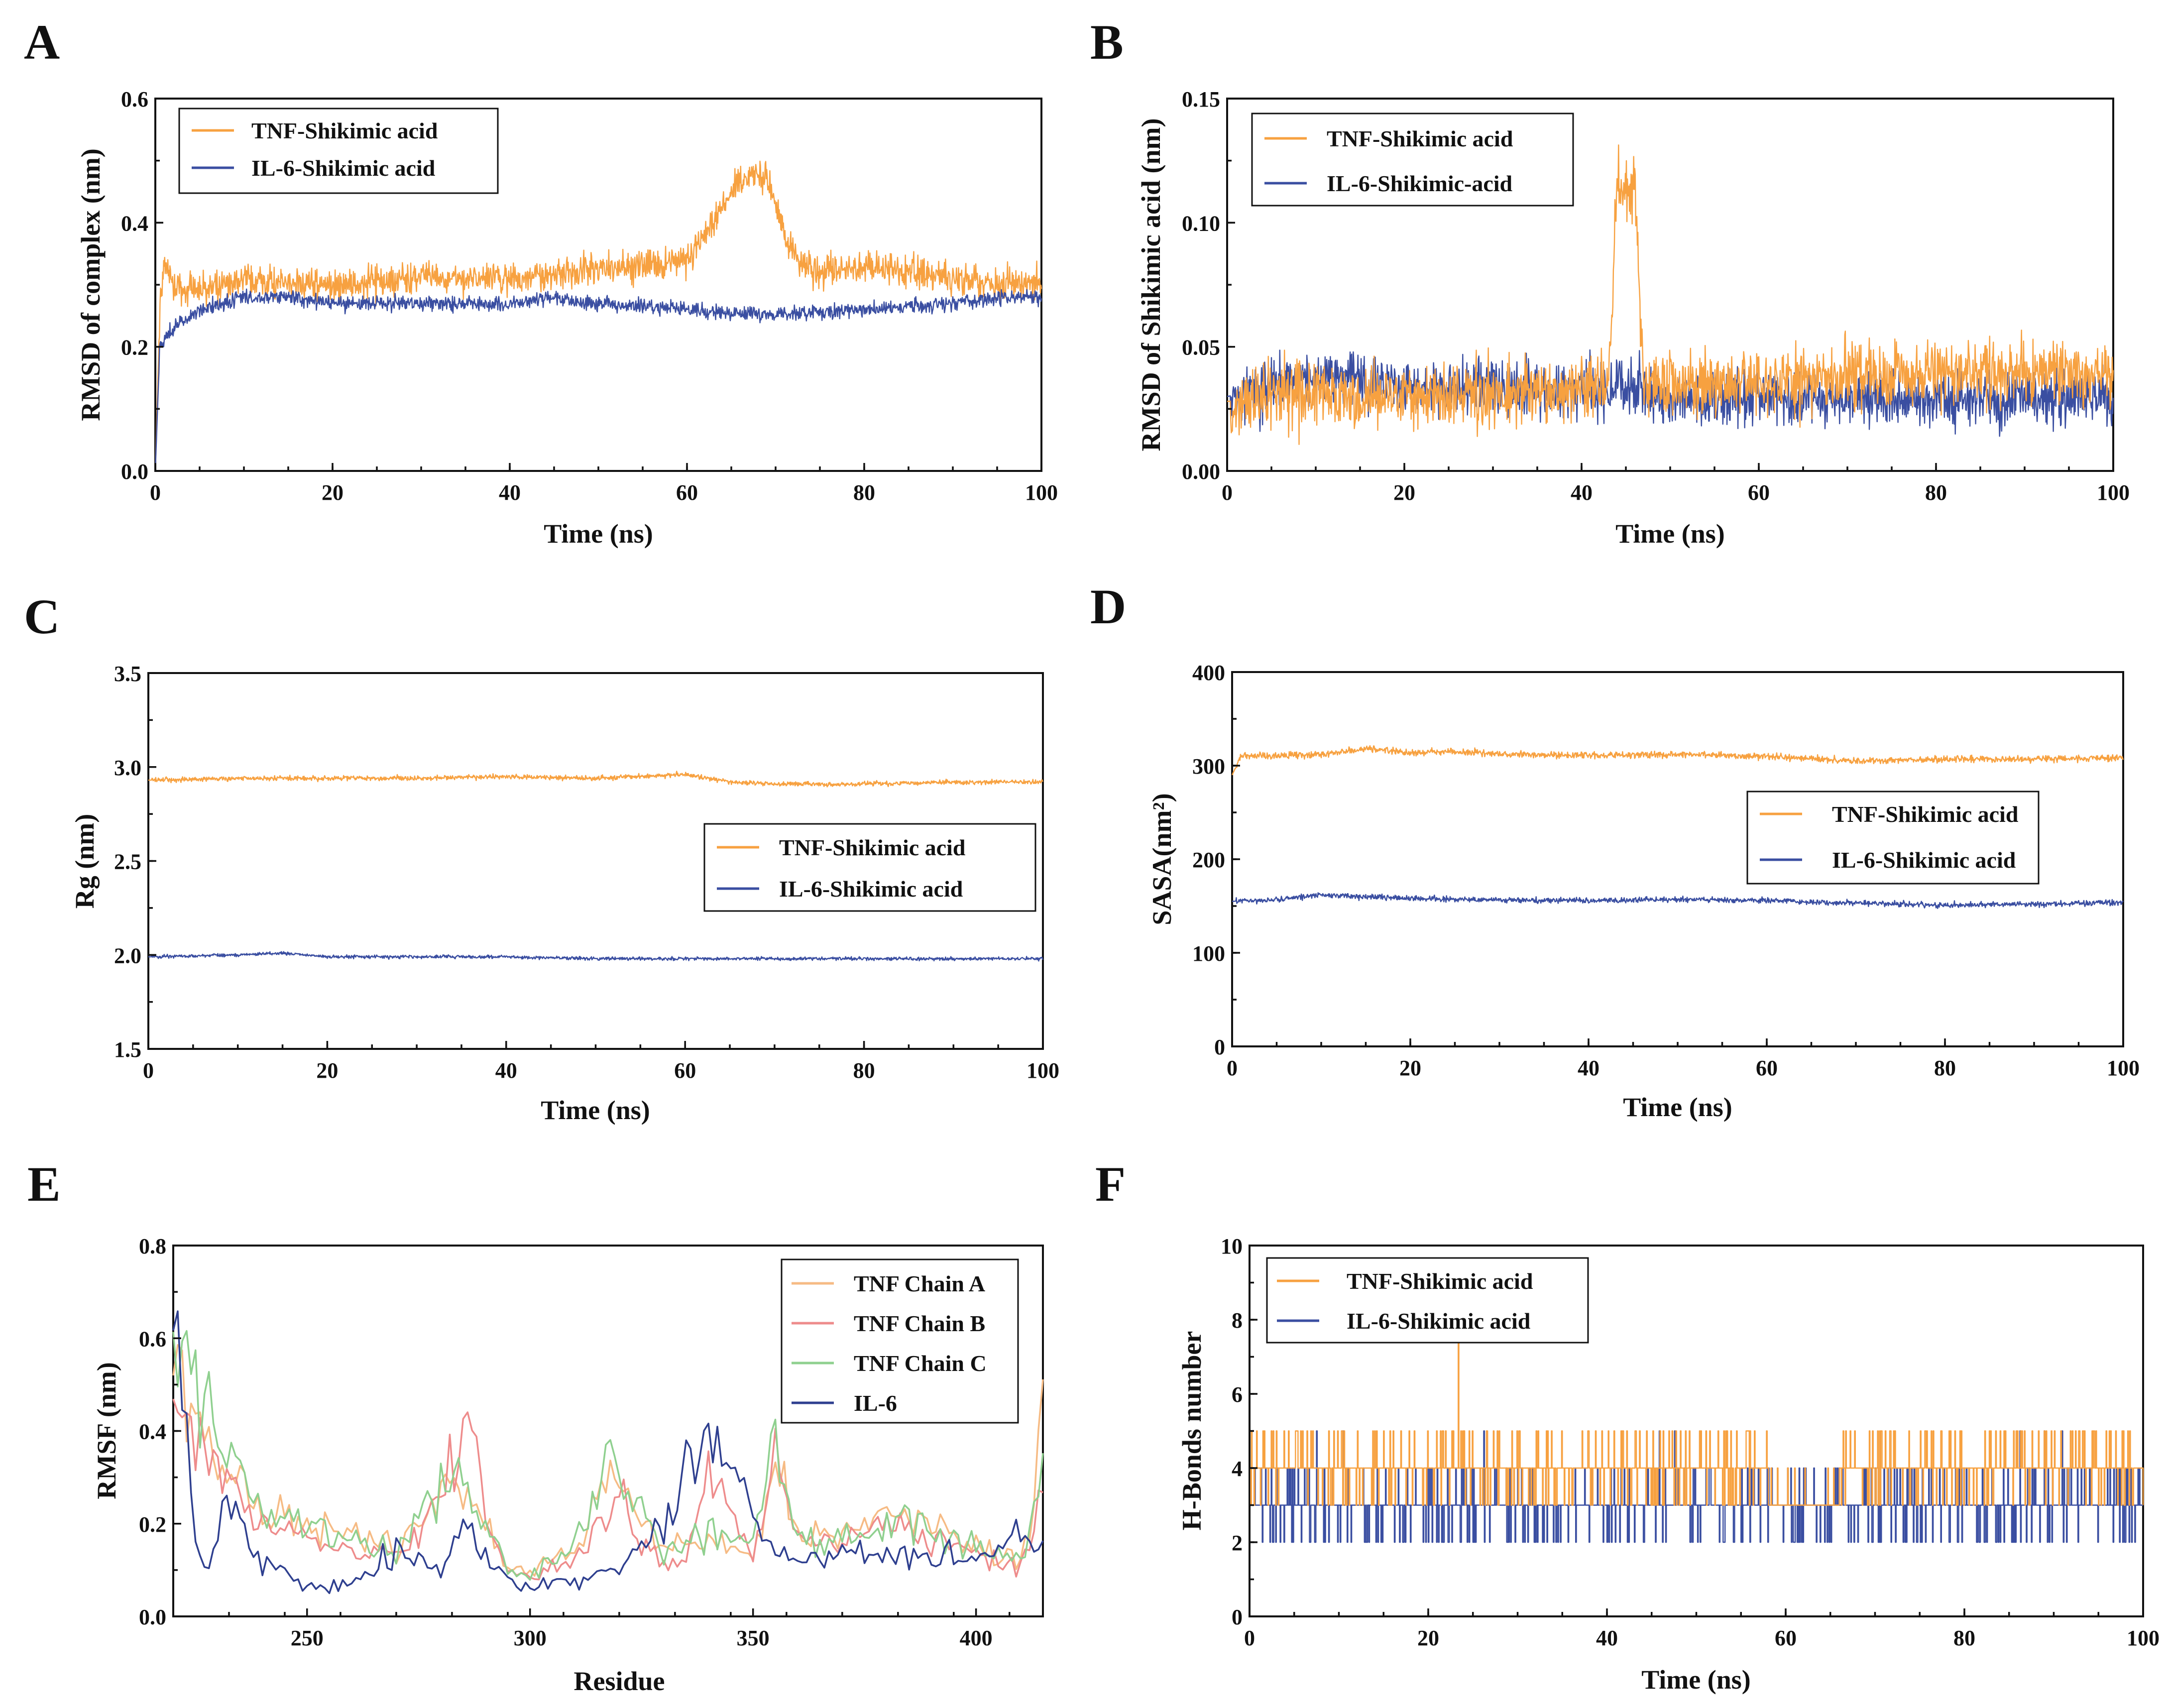 Image resolution: width=2167 pixels, height=1708 pixels. Describe the element at coordinates (1108, 606) in the screenshot. I see `panel-label-d: D` at that location.